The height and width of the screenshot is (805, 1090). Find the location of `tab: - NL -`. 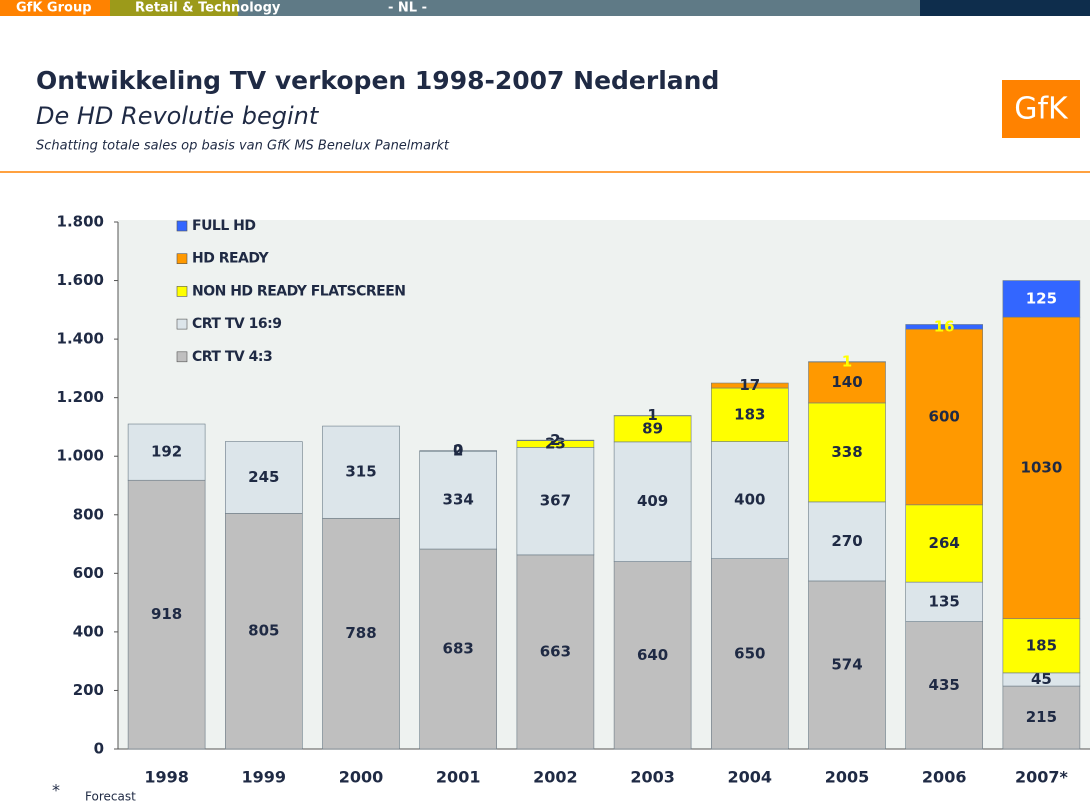

tab: - NL - is located at coordinates (407, 8).